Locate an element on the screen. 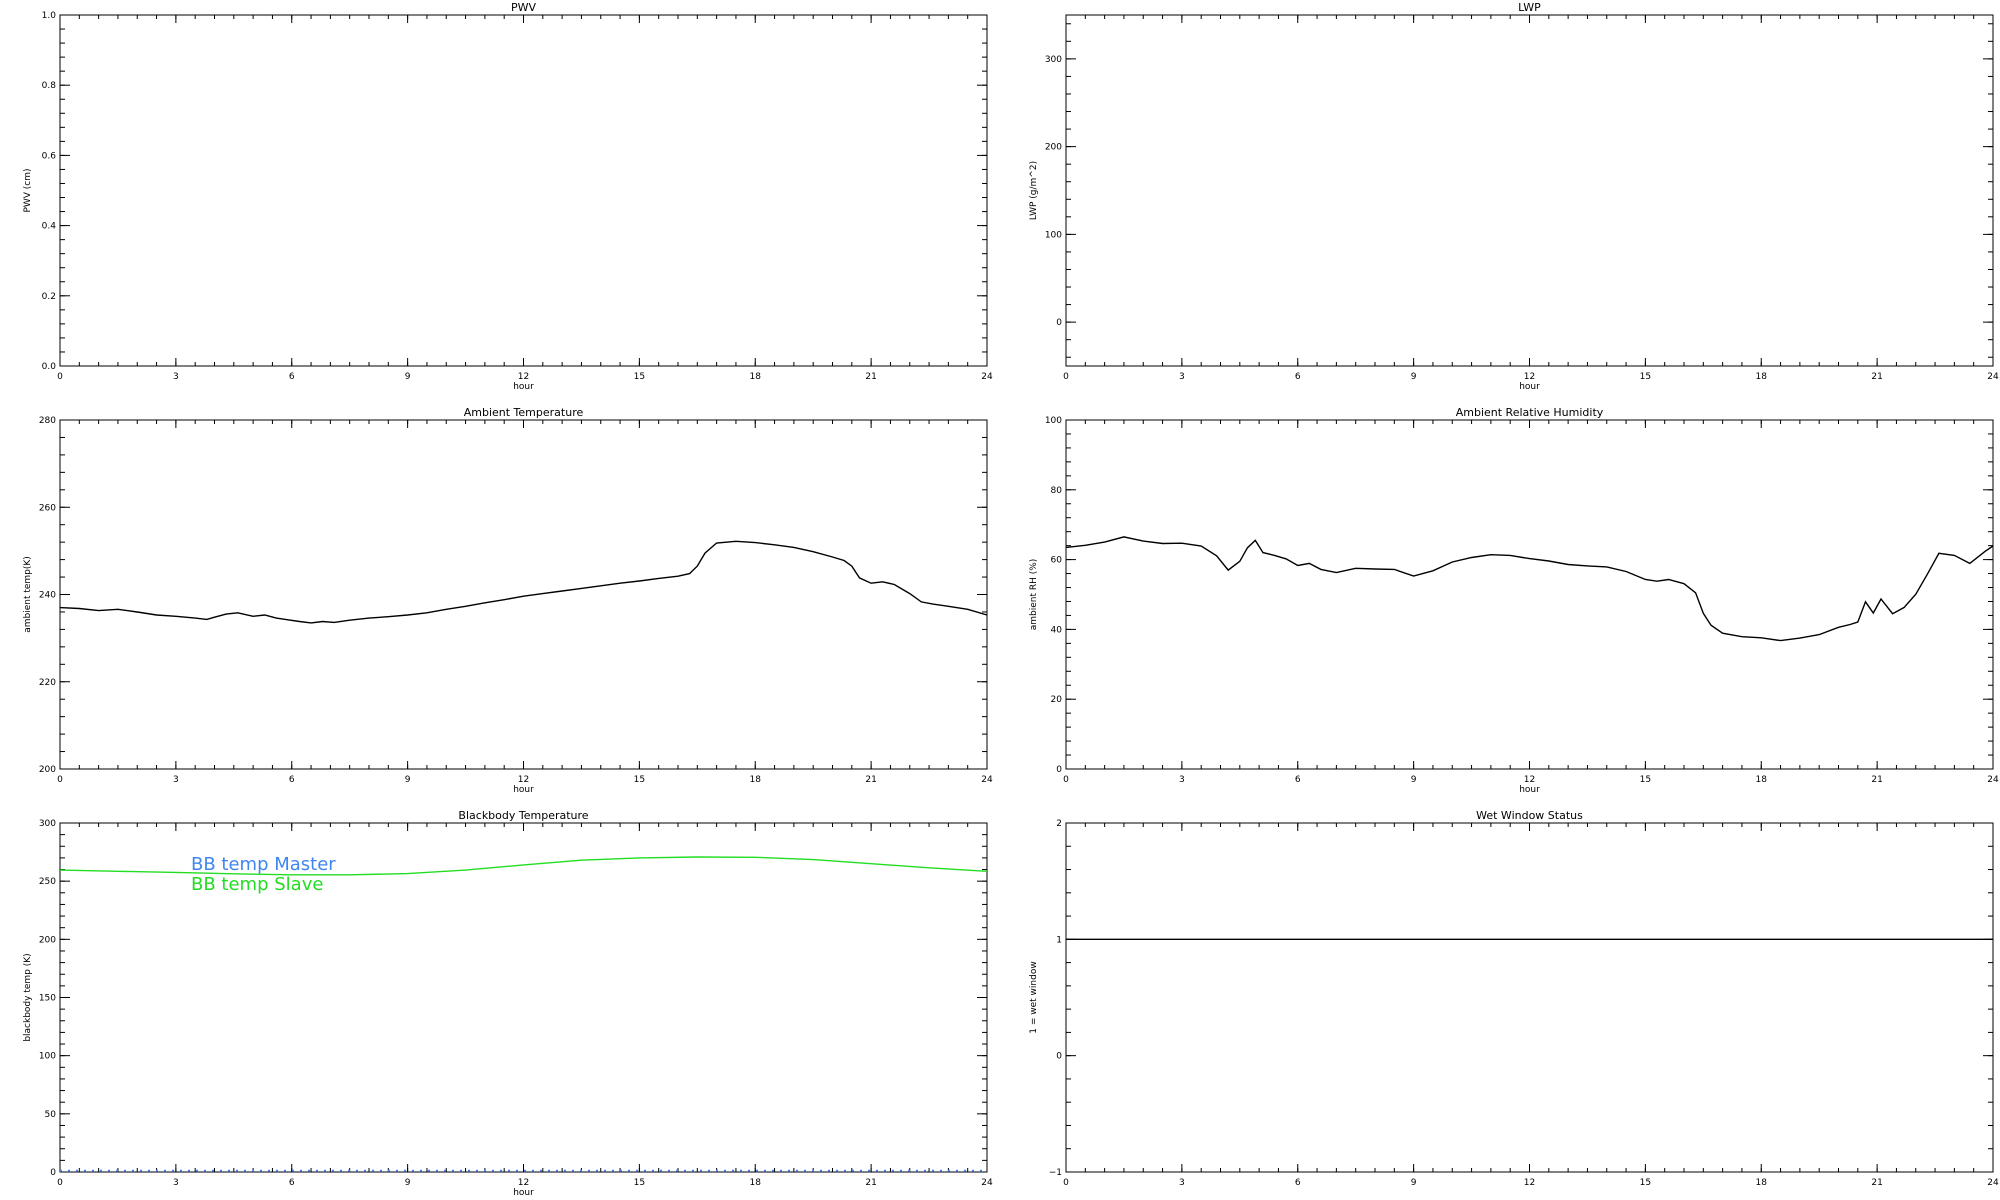  chart-title: Ambient Temperature is located at coordinates (524, 412).